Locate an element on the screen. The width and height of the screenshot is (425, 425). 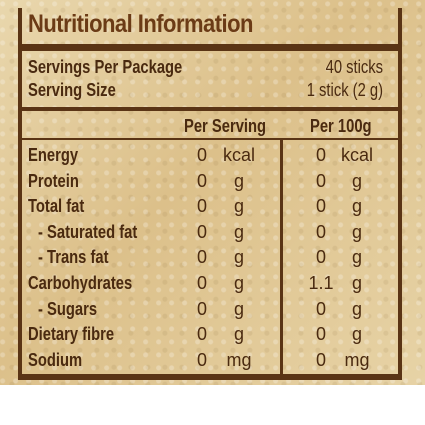
per-100g-unit: mg is located at coordinates (357, 360).